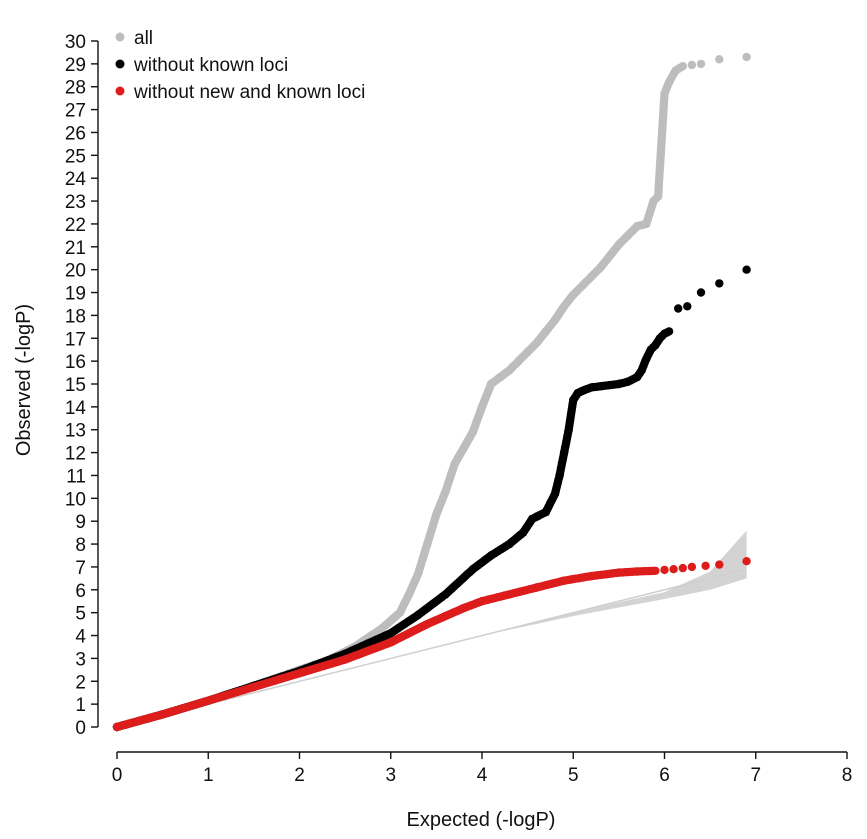 This screenshot has width=867, height=839. I want to click on y-tick-label: 29, so click(75, 65).